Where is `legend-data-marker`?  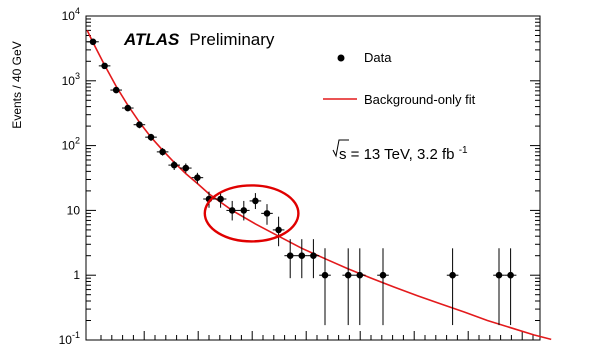
legend-data-marker is located at coordinates (341, 58).